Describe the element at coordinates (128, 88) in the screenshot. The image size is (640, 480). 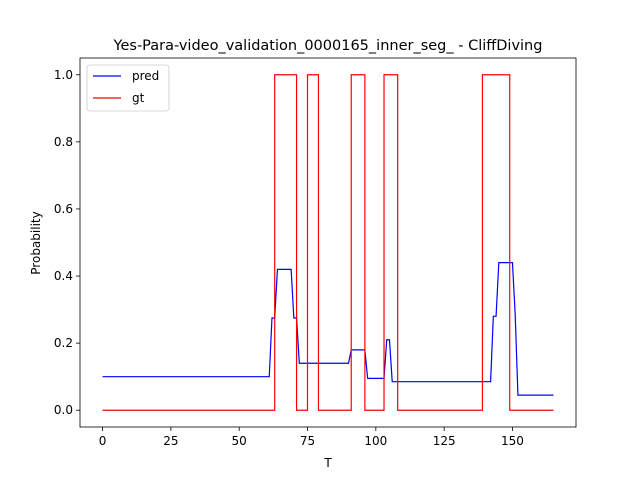
I see `legend: pred gt` at that location.